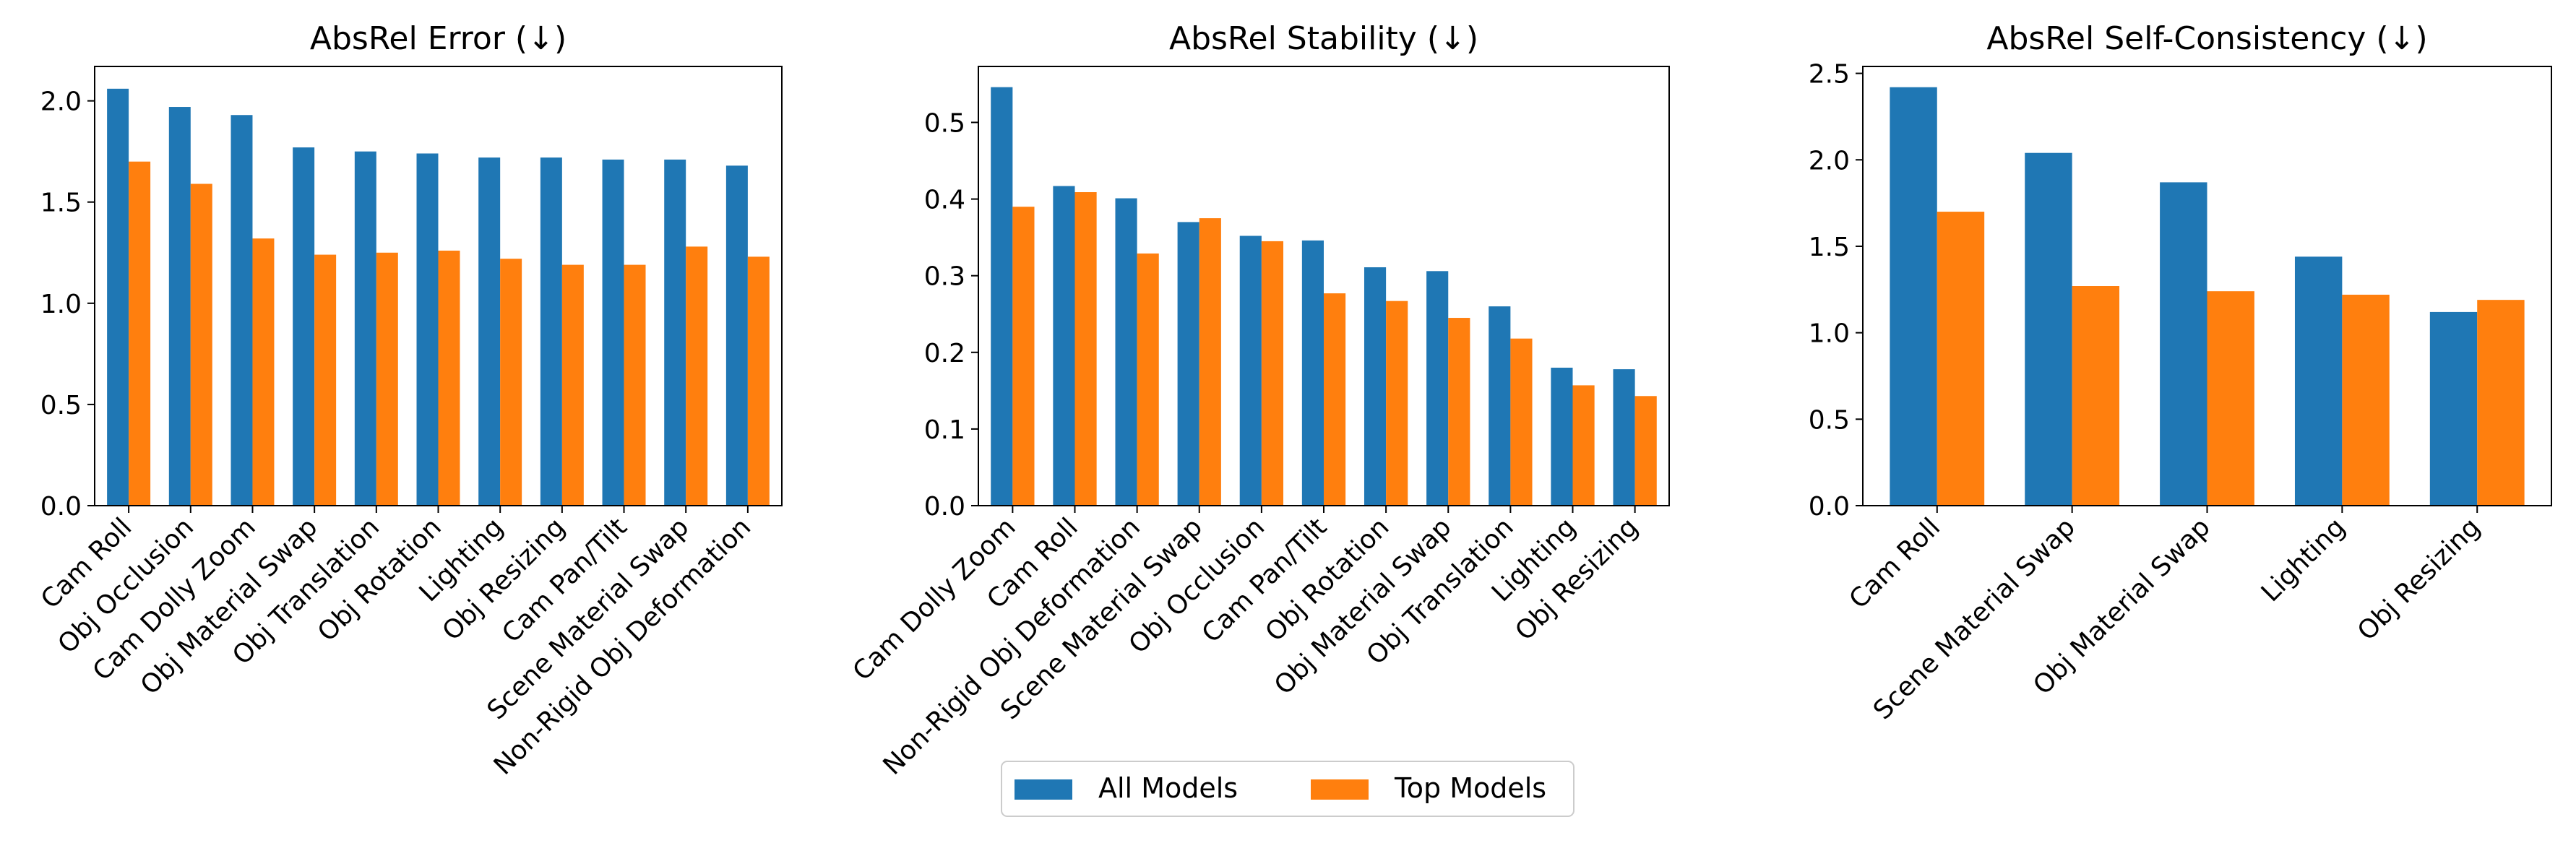 The height and width of the screenshot is (856, 2576). I want to click on legend-label-top-models: Top Models, so click(1470, 788).